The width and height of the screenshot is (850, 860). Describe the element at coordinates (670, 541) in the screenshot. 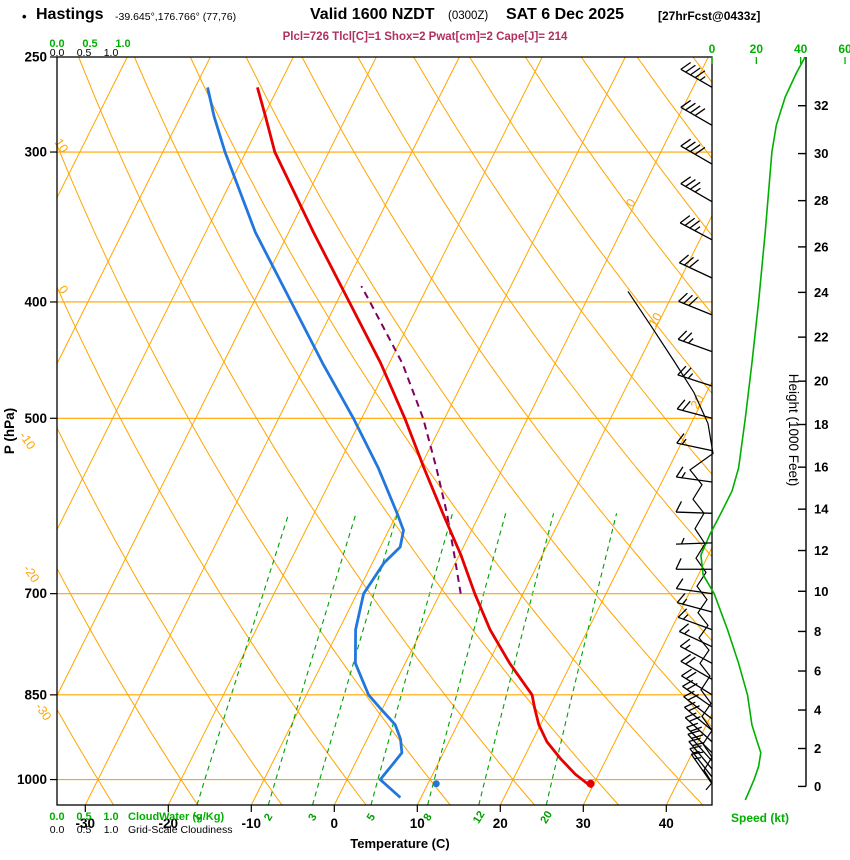

I see `wind-direction-trace` at that location.